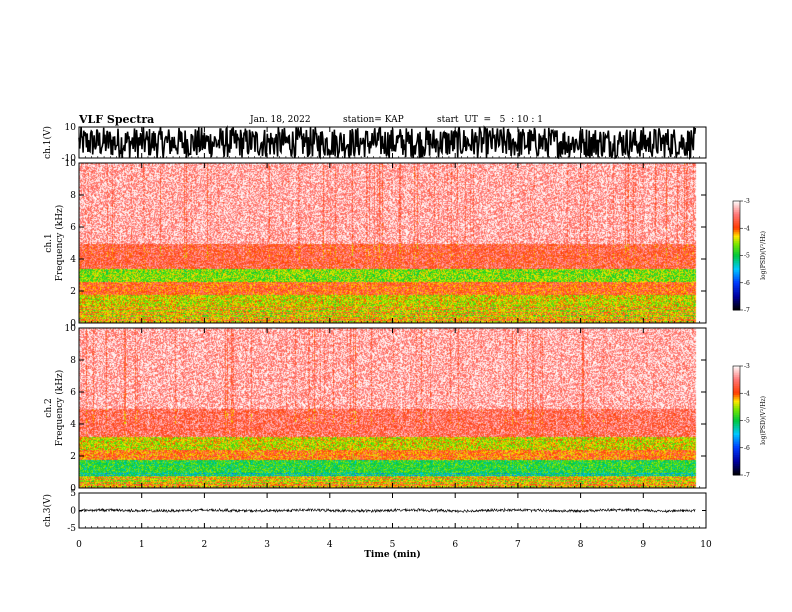 Image resolution: width=792 pixels, height=612 pixels. What do you see at coordinates (73, 361) in the screenshot?
I see `freq-tick-label-2-4: 8` at bounding box center [73, 361].